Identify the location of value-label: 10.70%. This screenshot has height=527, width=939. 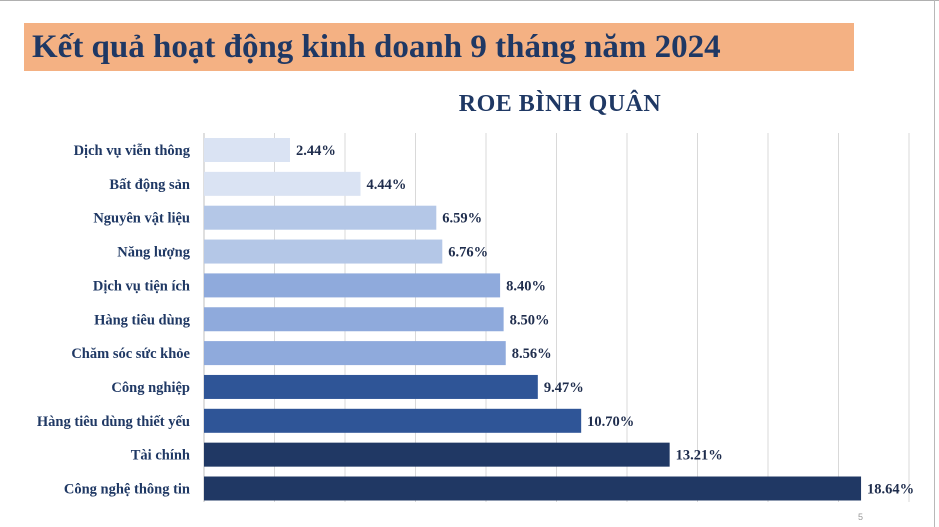
(610, 422).